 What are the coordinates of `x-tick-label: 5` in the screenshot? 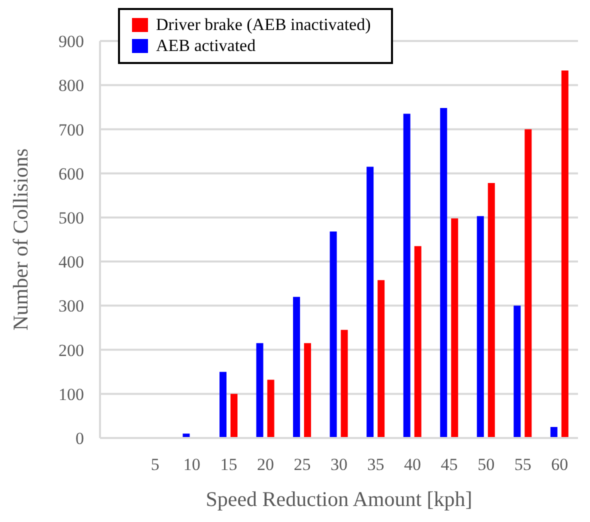 It's located at (155, 464).